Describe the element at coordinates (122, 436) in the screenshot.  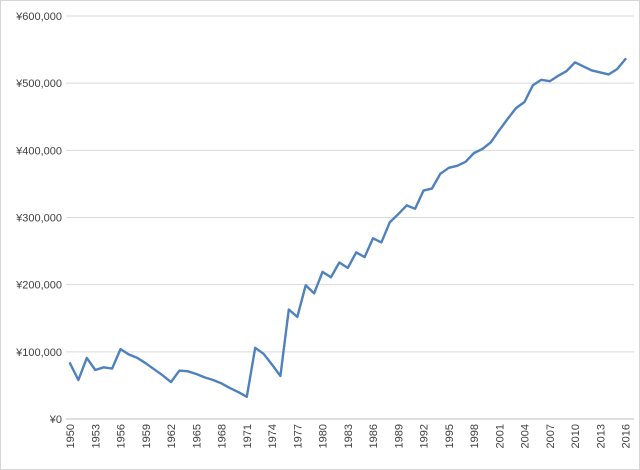
I see `x-axis-label: 1956` at that location.